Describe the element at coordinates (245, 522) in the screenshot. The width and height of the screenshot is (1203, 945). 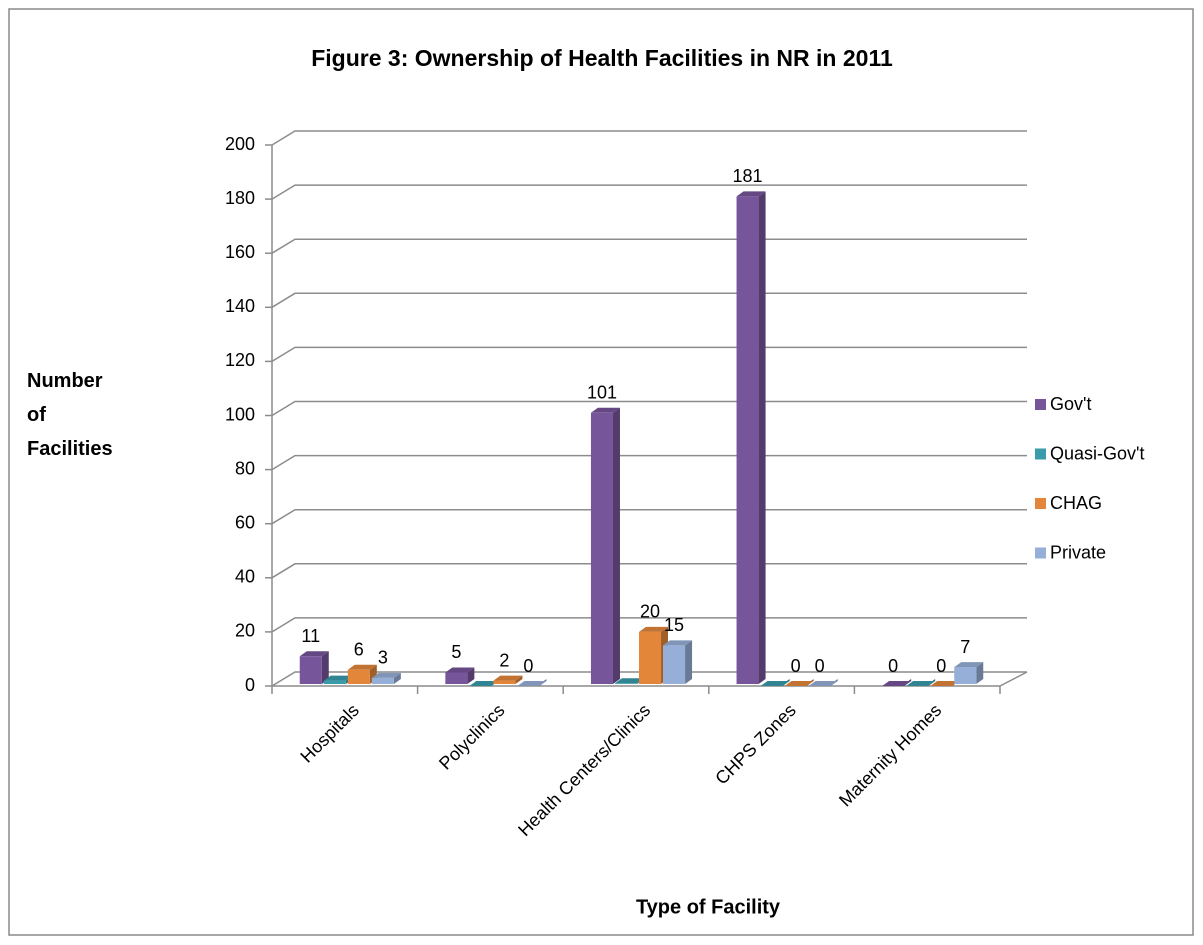
I see `y-tick-label: 60` at that location.